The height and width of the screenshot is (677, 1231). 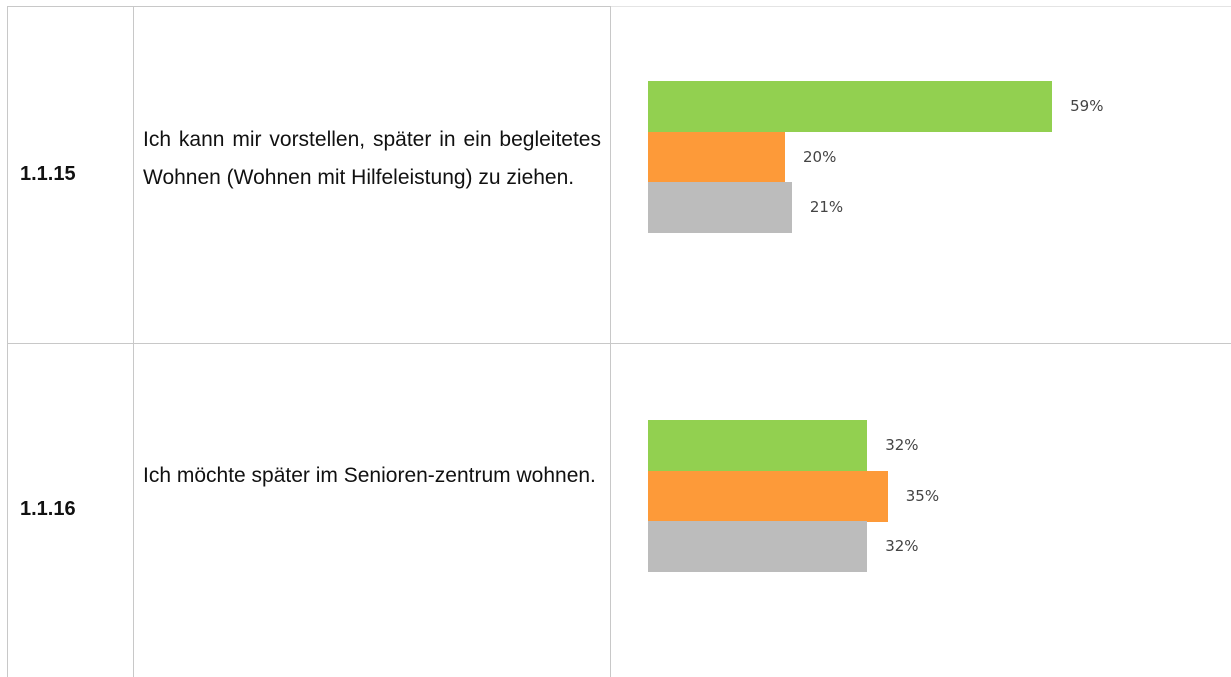 What do you see at coordinates (619, 343) in the screenshot?
I see `border-middle` at bounding box center [619, 343].